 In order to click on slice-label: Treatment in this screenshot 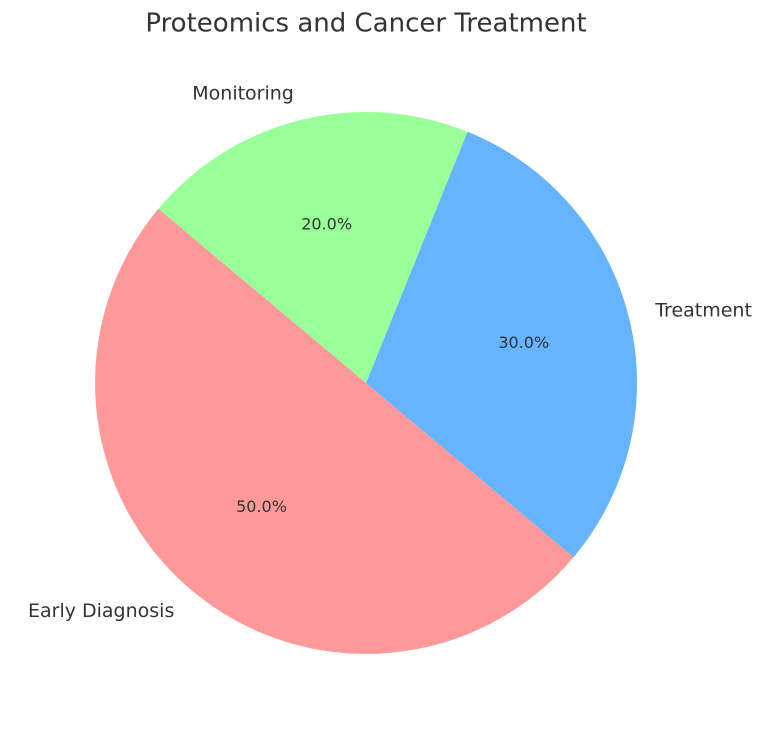, I will do `click(703, 310)`.